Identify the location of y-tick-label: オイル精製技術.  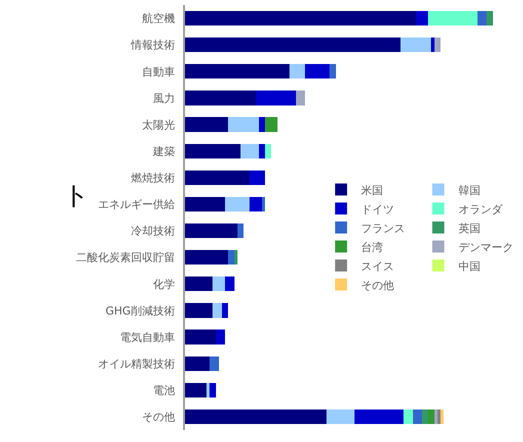
(136, 363).